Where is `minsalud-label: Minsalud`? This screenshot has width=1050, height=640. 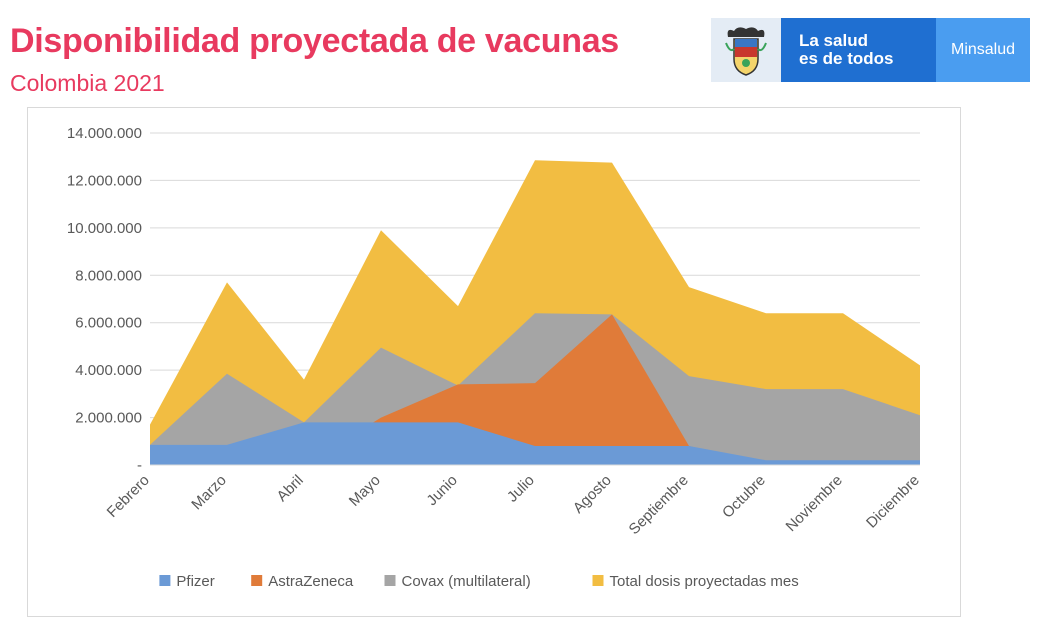
minsalud-label: Minsalud is located at coordinates (983, 50).